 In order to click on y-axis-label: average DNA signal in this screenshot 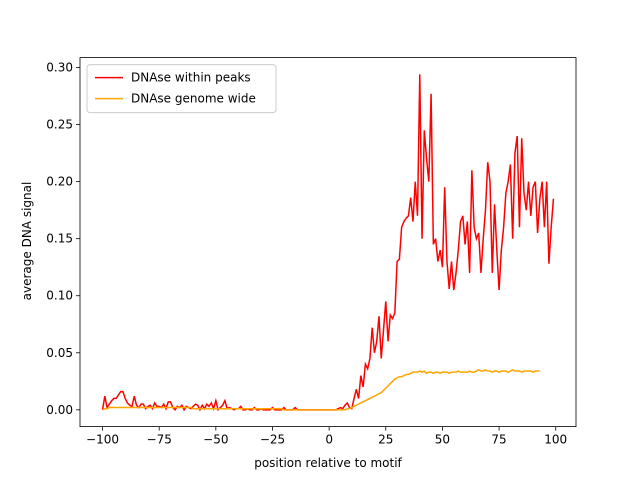, I will do `click(27, 241)`.